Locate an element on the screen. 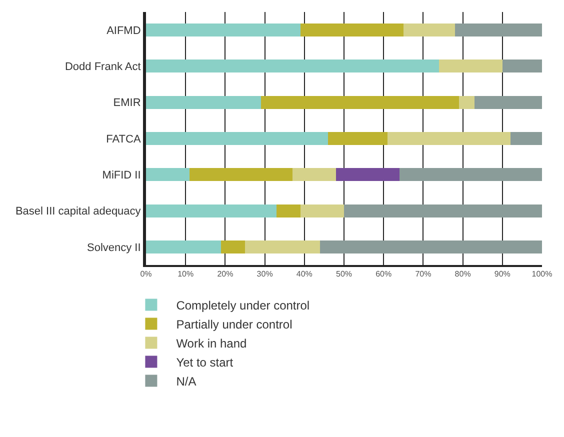  y-tick-label: MiFID II is located at coordinates (121, 175).